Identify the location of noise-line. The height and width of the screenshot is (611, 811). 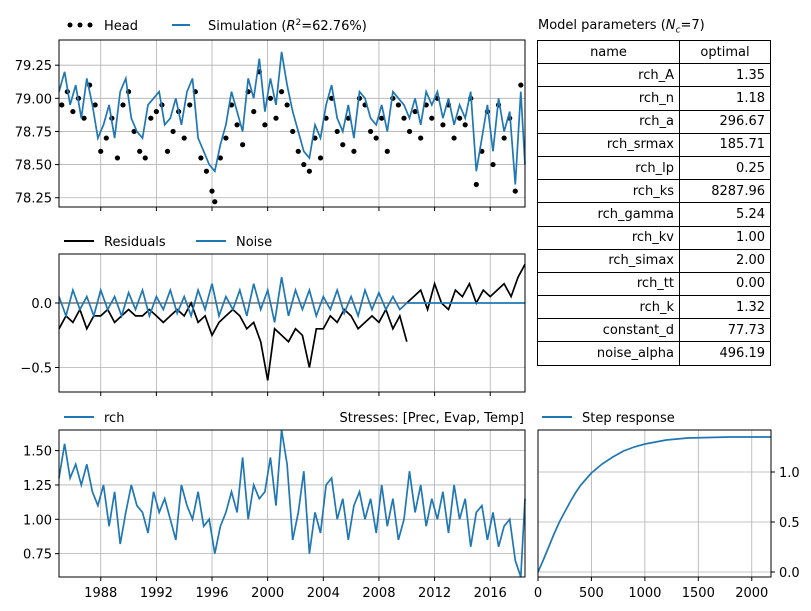
(291, 300).